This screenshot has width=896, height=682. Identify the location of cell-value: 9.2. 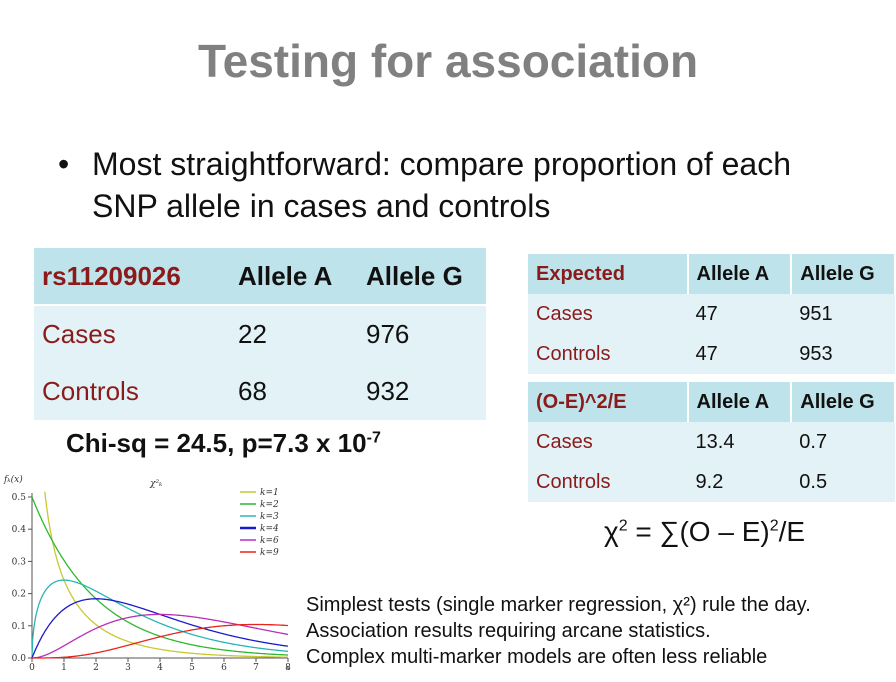
(739, 482).